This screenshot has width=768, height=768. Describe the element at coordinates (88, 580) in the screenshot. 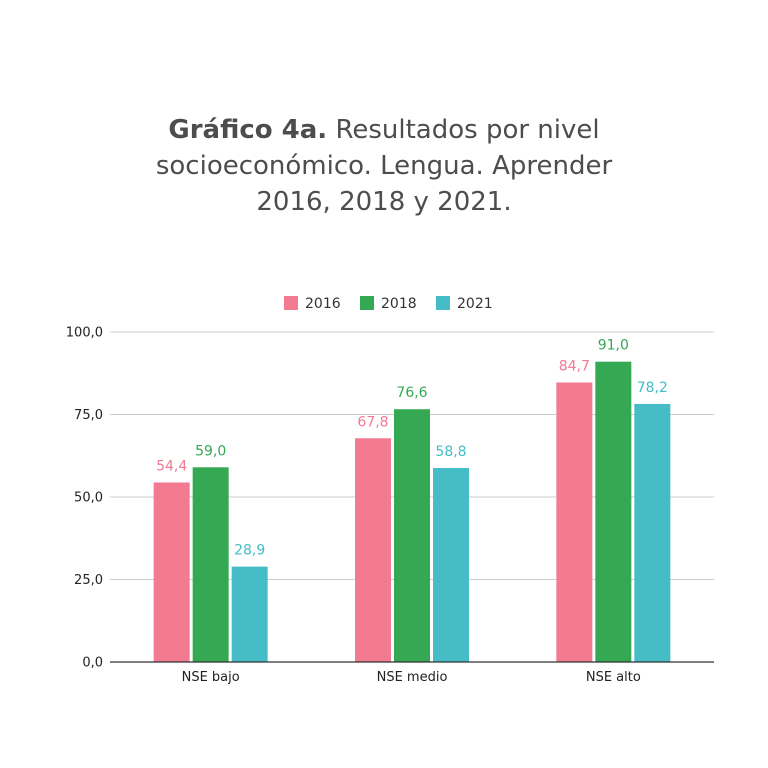

I see `y-tick-label: 25,0` at that location.